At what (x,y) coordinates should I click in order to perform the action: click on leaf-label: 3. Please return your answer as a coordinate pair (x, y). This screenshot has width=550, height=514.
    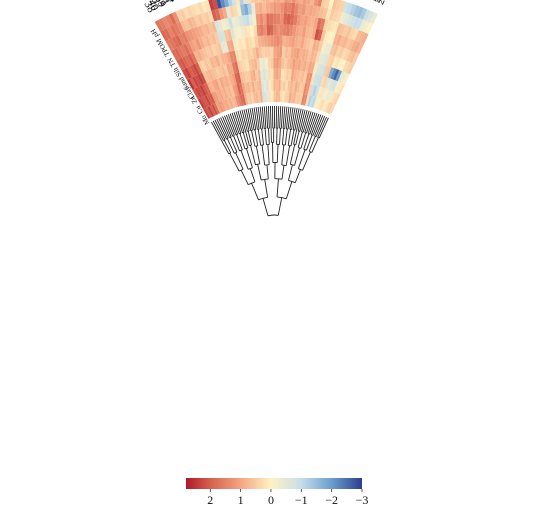
    Looking at the image, I should click on (180, 0).